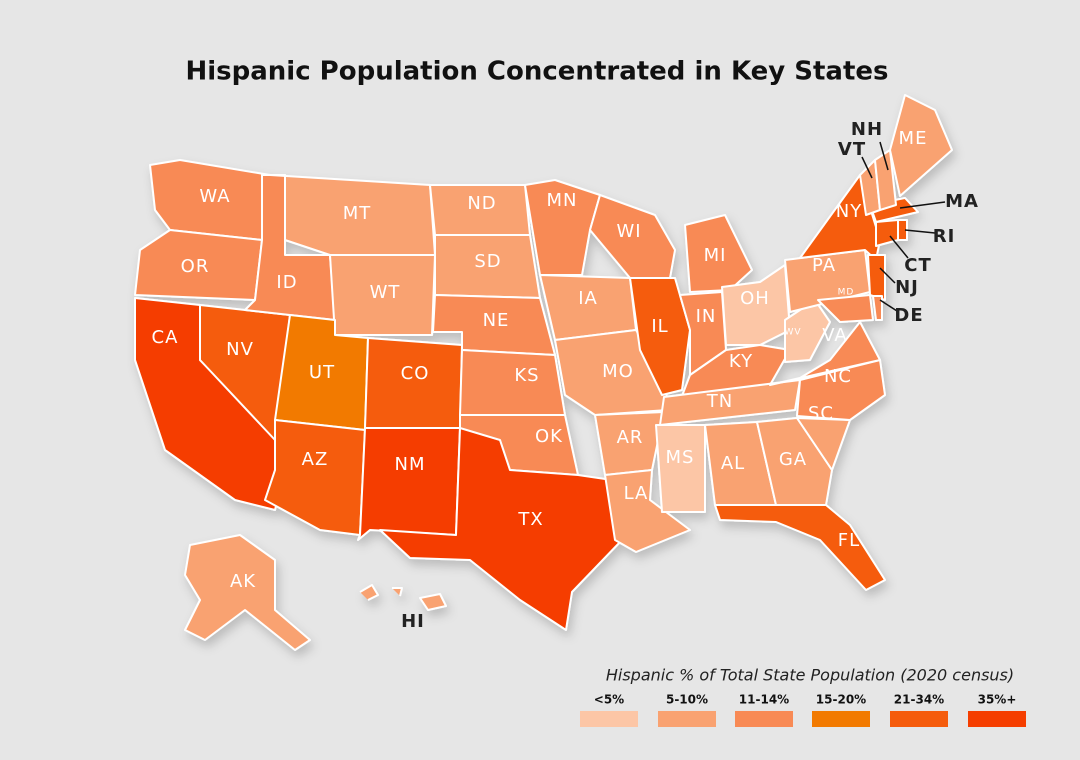  What do you see at coordinates (907, 287) in the screenshot?
I see `state-label: NJ` at bounding box center [907, 287].